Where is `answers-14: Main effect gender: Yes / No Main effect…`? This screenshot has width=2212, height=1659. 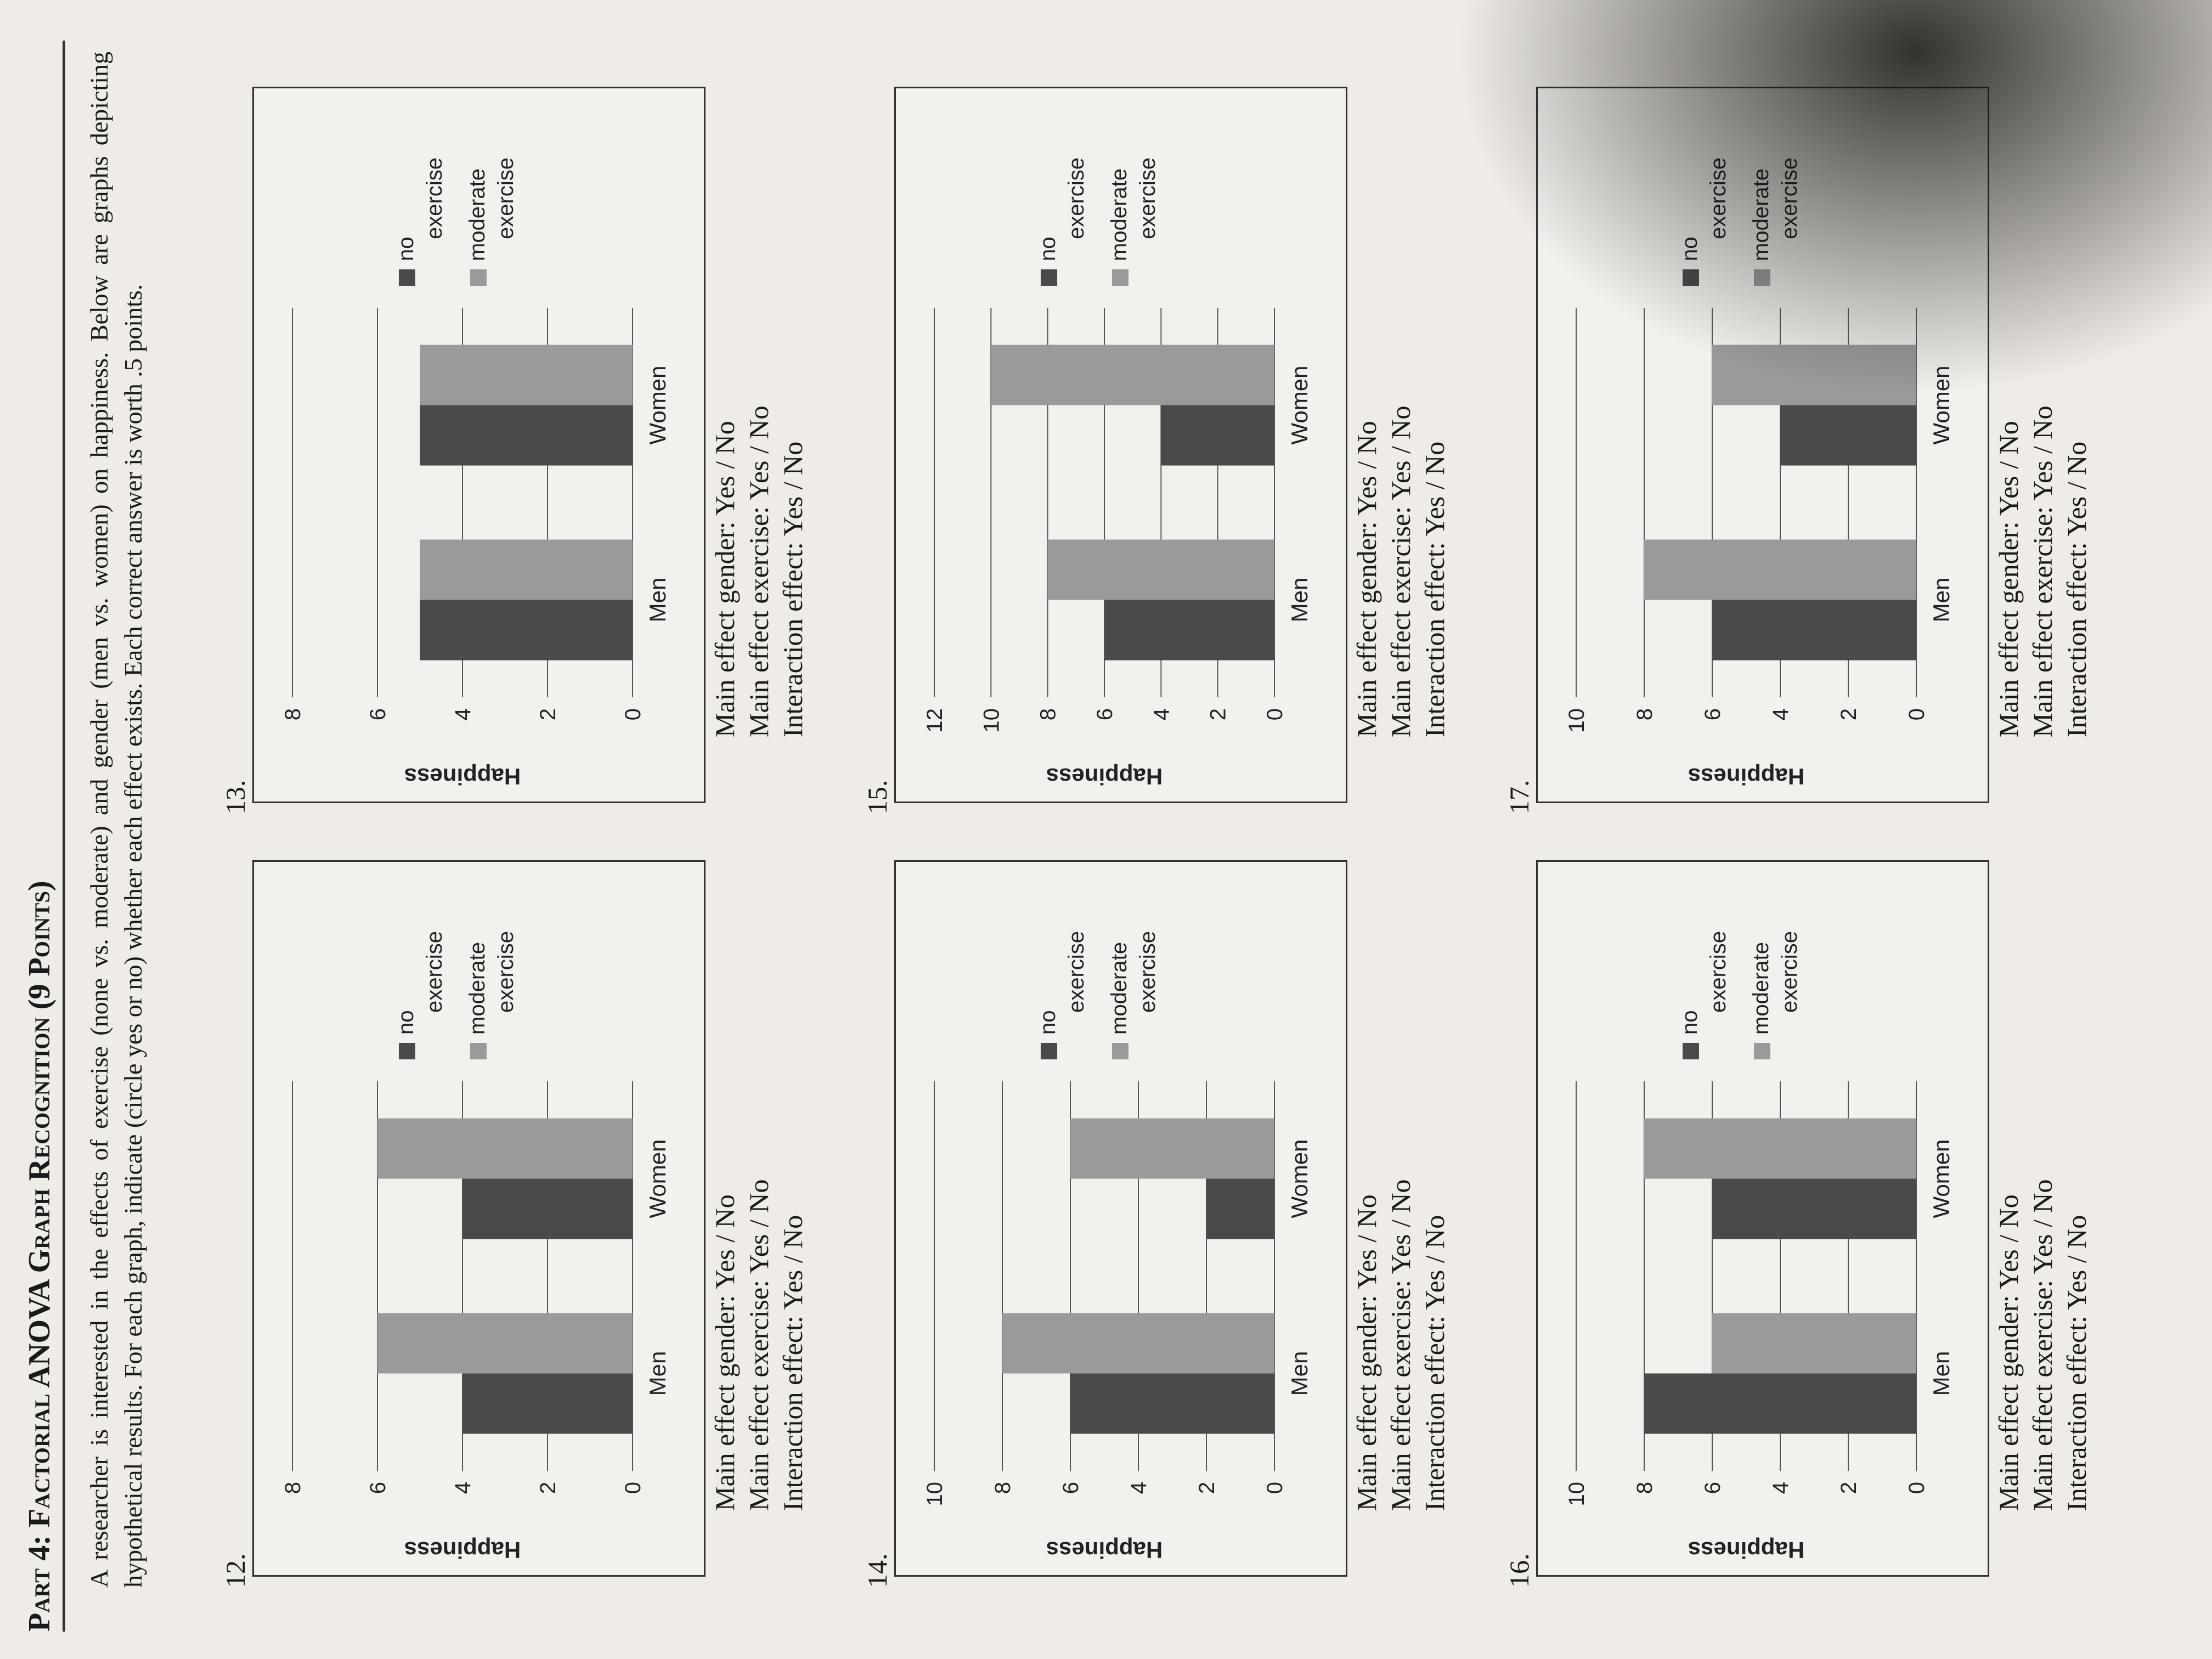 answers-14: Main effect gender: Yes / No Main effect… is located at coordinates (1401, 1345).